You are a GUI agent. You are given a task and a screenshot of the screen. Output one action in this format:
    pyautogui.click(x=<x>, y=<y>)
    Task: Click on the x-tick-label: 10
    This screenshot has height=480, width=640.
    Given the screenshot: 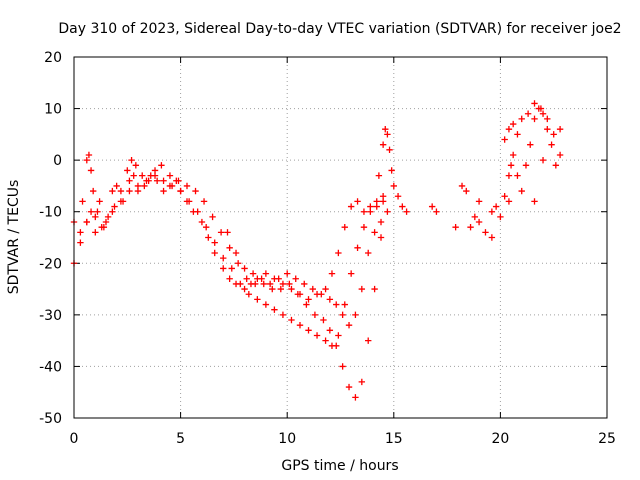 What is the action you would take?
    pyautogui.click(x=287, y=439)
    